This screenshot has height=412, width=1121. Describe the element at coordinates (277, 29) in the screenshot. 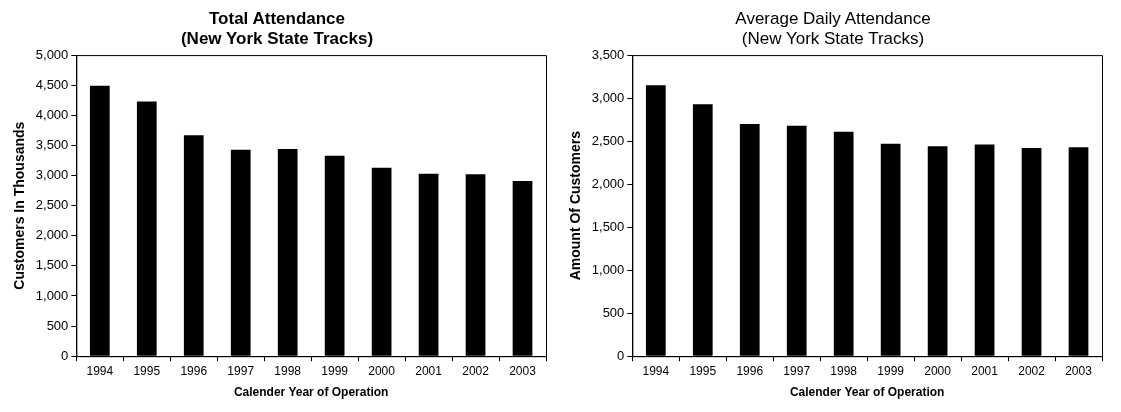

I see `chart-title: Total Attendance (New York State Tracks)` at that location.